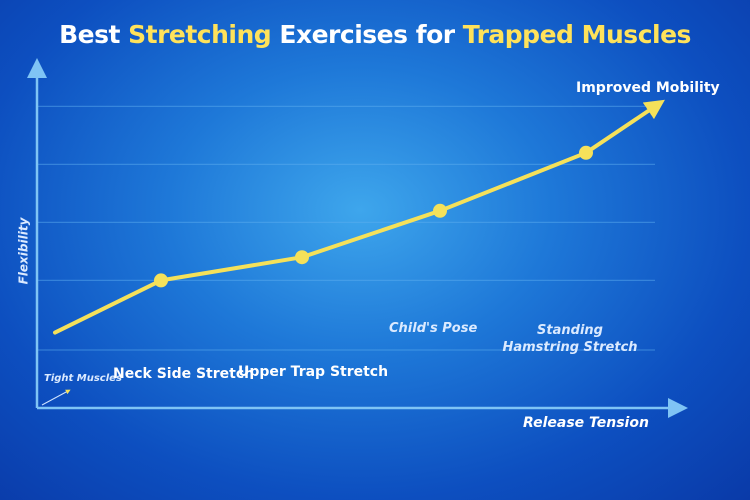 Image resolution: width=750 pixels, height=500 pixels. What do you see at coordinates (200, 34) in the screenshot?
I see `title-highlight: Stretching` at bounding box center [200, 34].